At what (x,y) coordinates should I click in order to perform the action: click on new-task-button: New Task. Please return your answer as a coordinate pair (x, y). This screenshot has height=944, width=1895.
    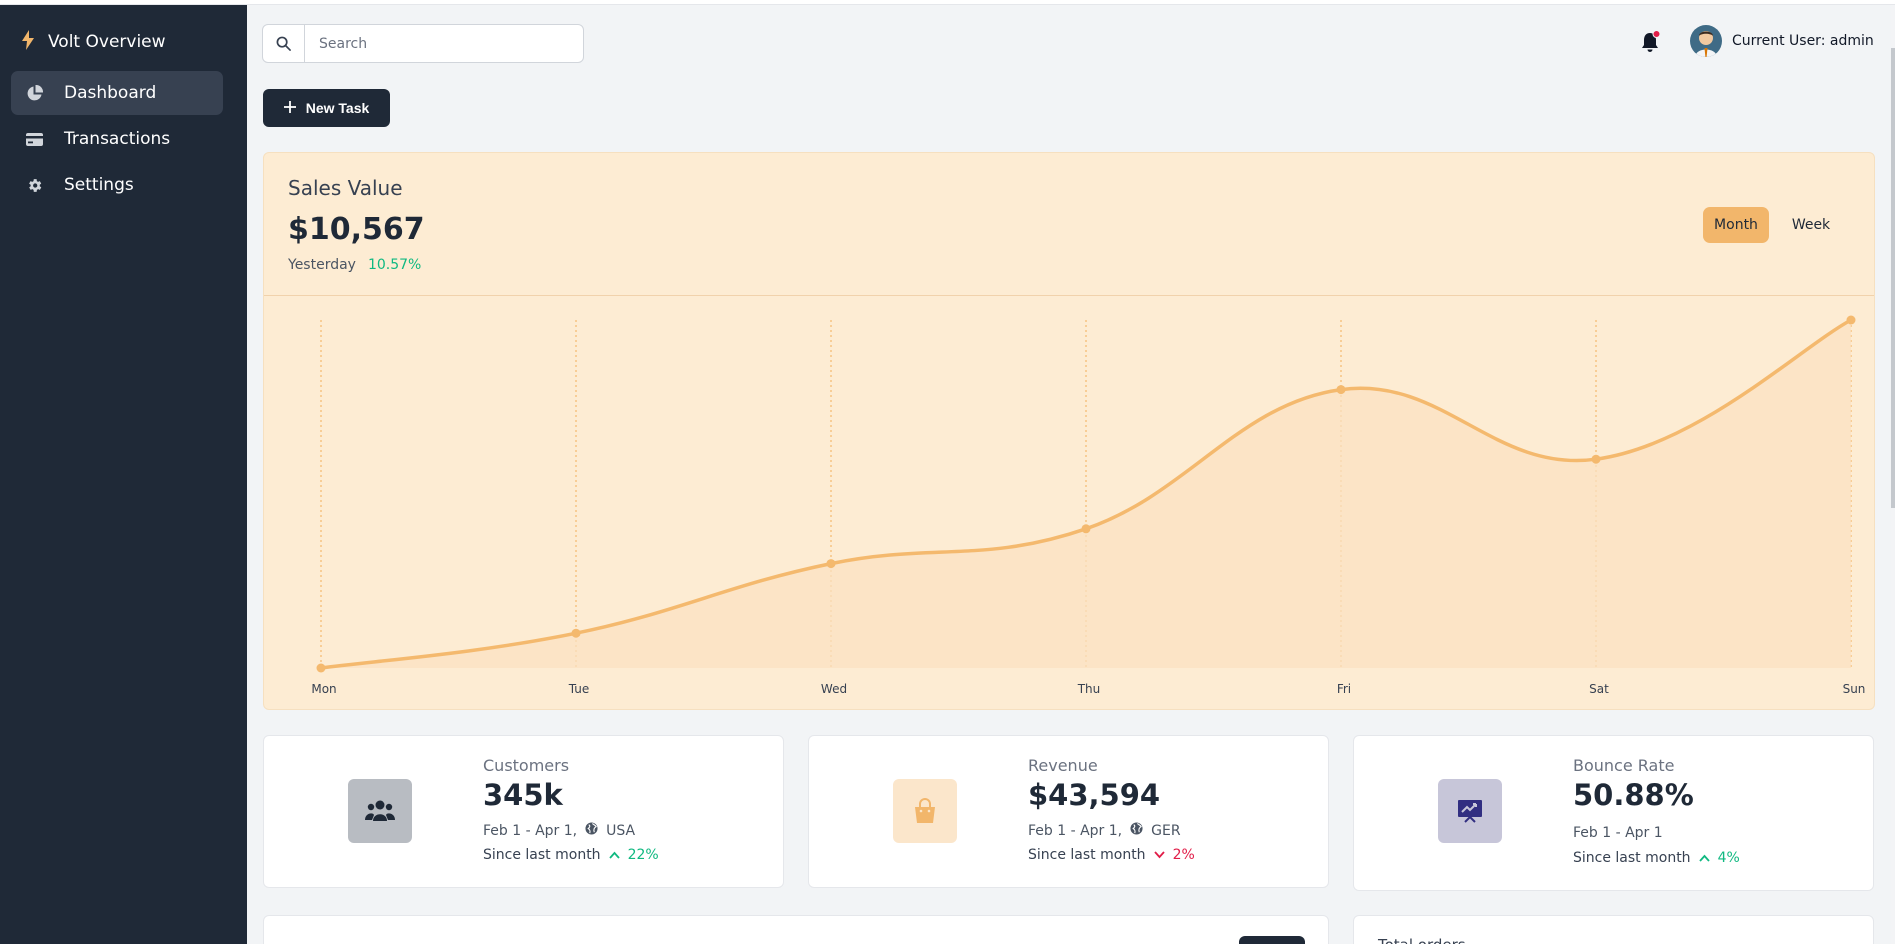
    Looking at the image, I should click on (326, 108).